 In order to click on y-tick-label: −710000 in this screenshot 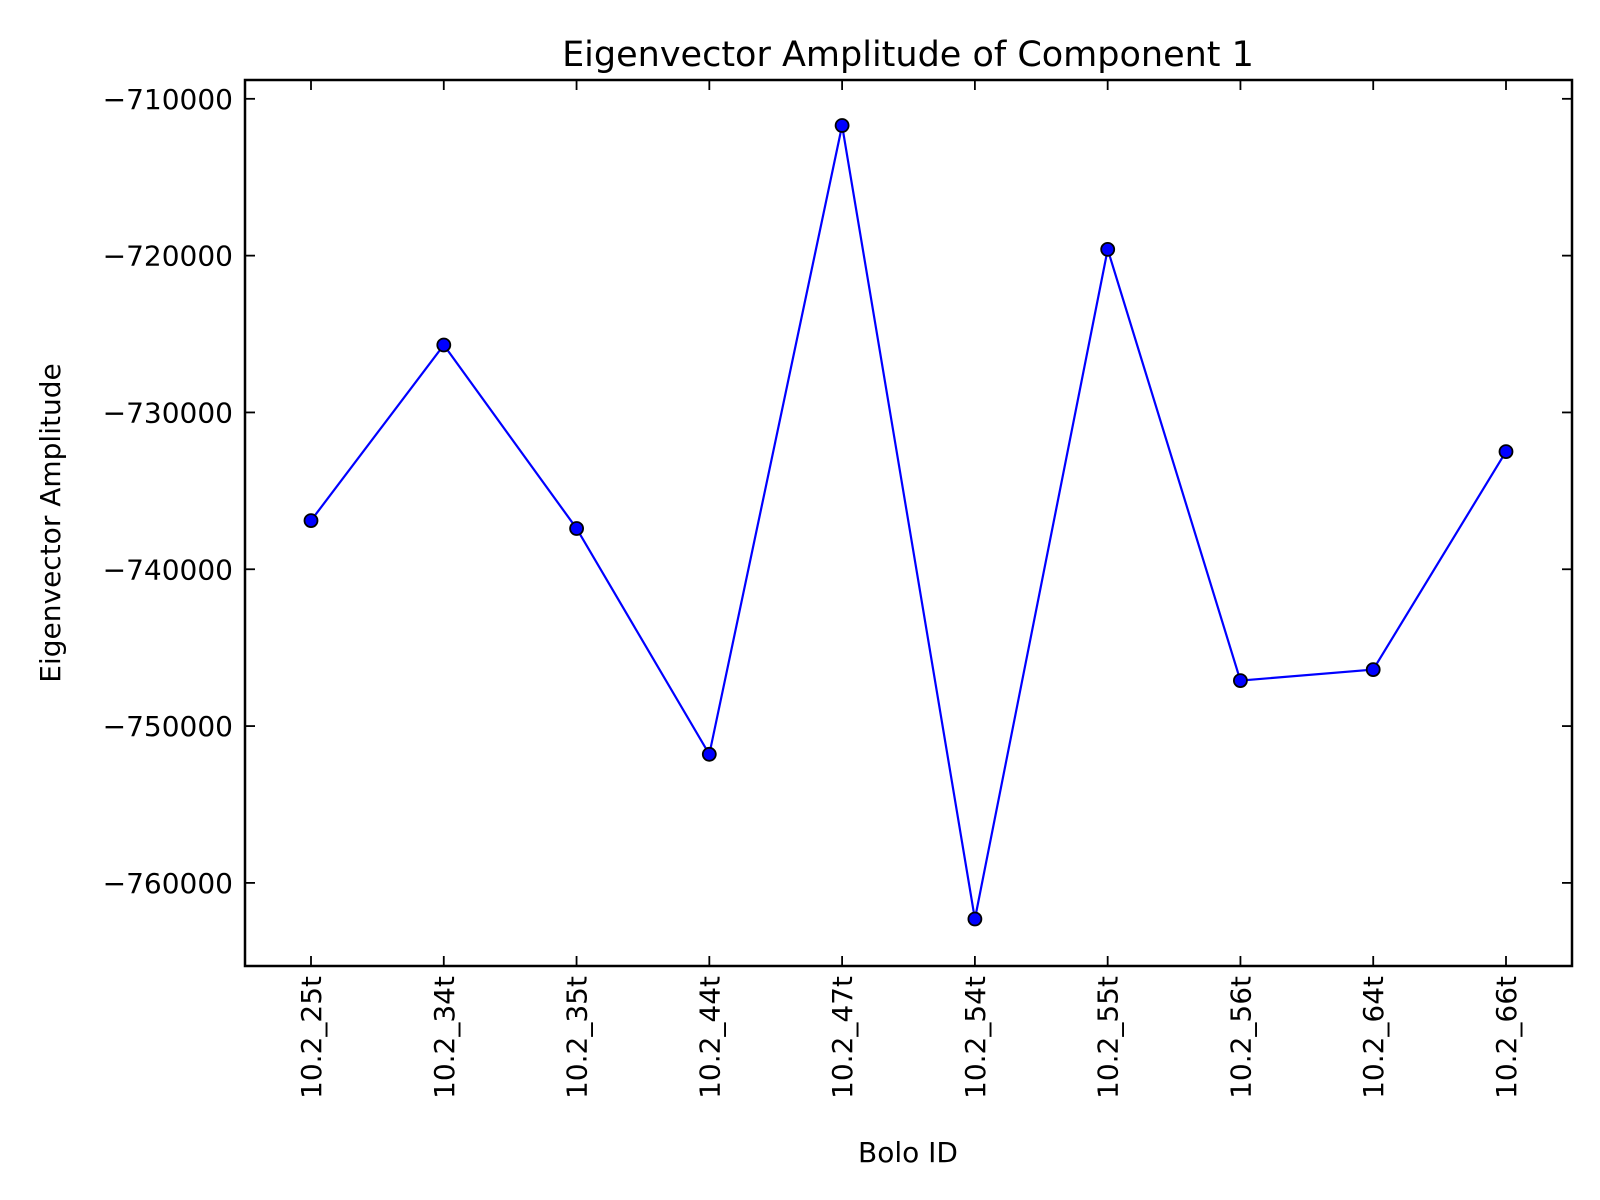, I will do `click(168, 99)`.